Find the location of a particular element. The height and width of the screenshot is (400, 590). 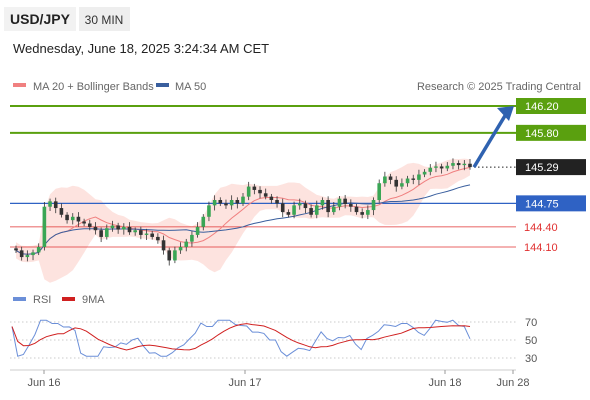

ma50-legend-label: MA 50 is located at coordinates (190, 87).